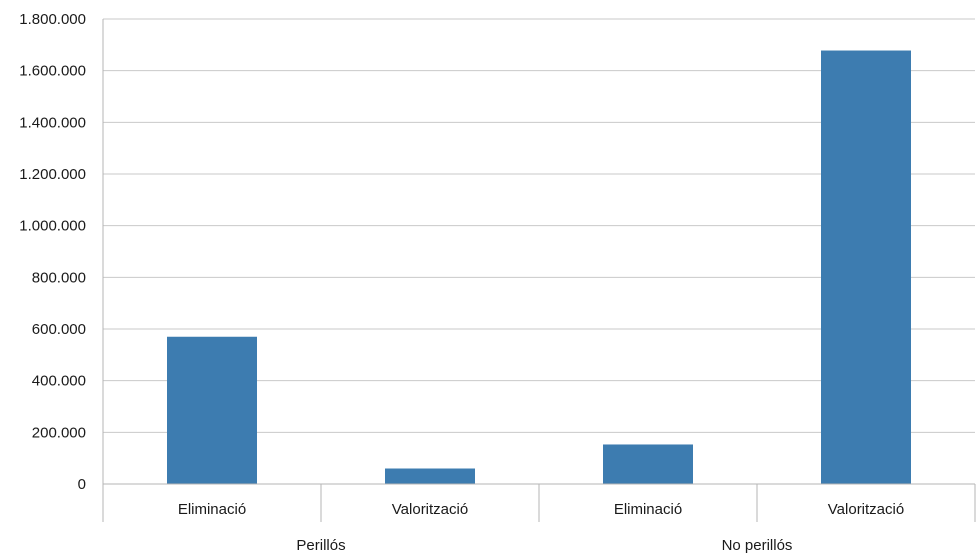  What do you see at coordinates (82, 484) in the screenshot?
I see `y-tick-label: 0` at bounding box center [82, 484].